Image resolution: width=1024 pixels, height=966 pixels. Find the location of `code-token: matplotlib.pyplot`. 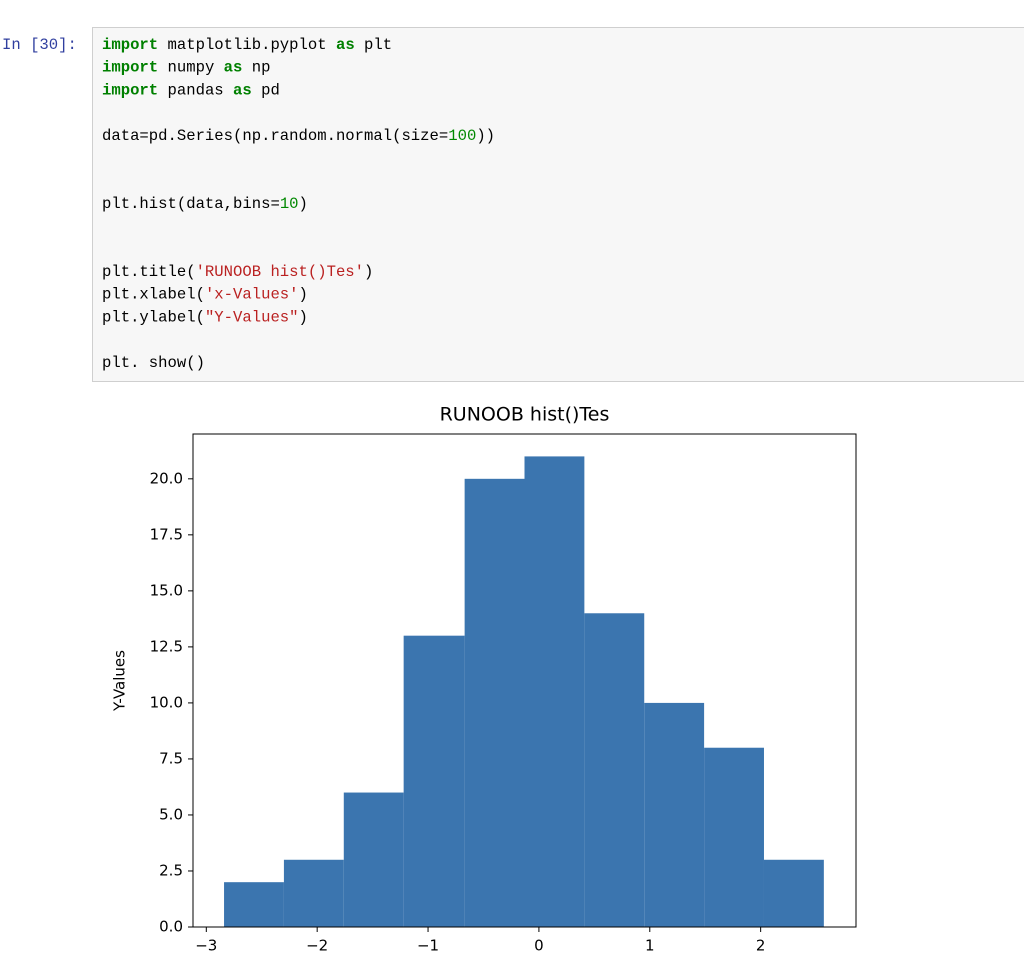

code-token: matplotlib.pyplot is located at coordinates (247, 45).